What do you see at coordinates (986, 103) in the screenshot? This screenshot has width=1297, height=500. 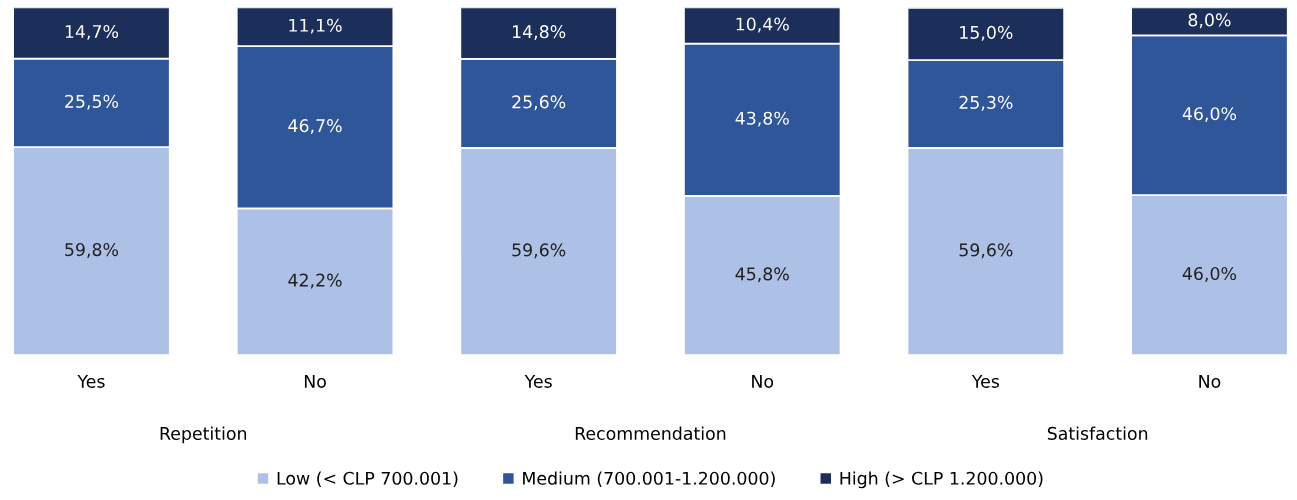 I see `data-label: 25,3%` at bounding box center [986, 103].